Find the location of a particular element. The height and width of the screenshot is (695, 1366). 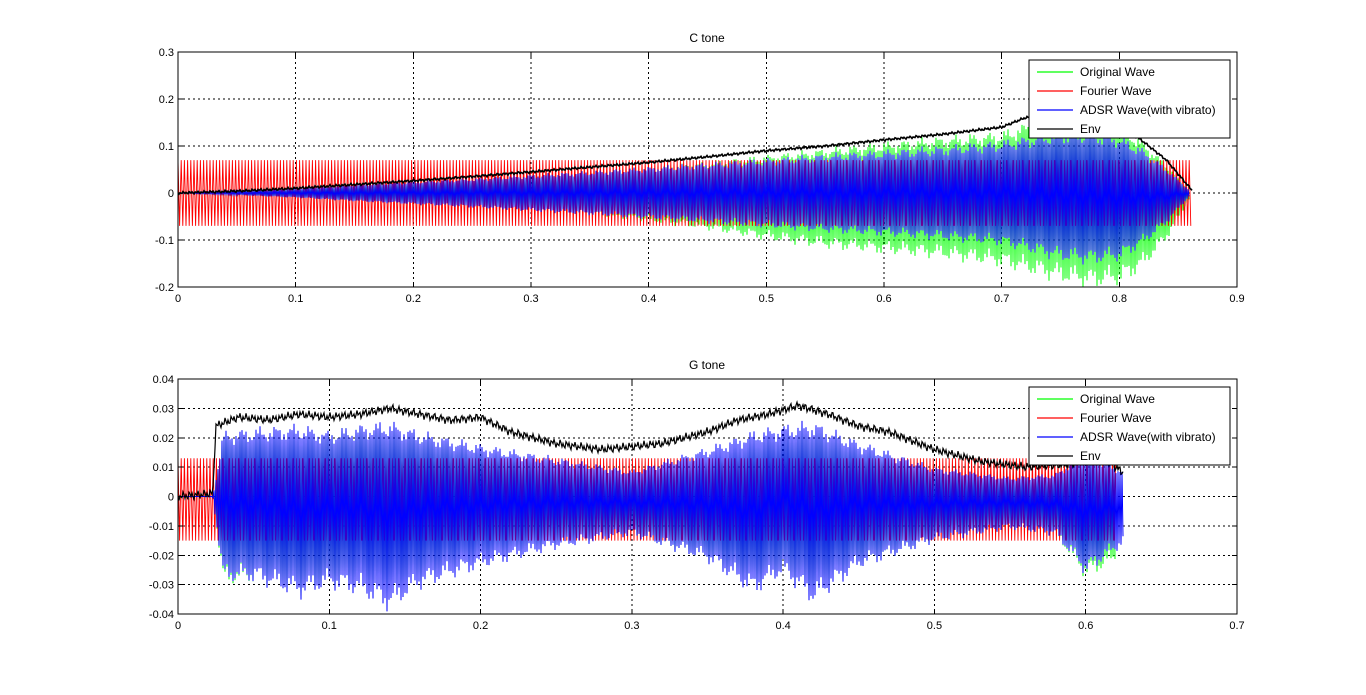

c-tone-x-tick-label: 0.2 is located at coordinates (413, 299).